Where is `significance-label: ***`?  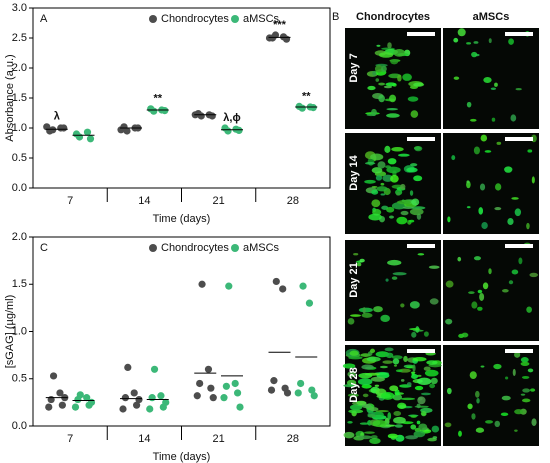 significance-label: *** is located at coordinates (280, 25).